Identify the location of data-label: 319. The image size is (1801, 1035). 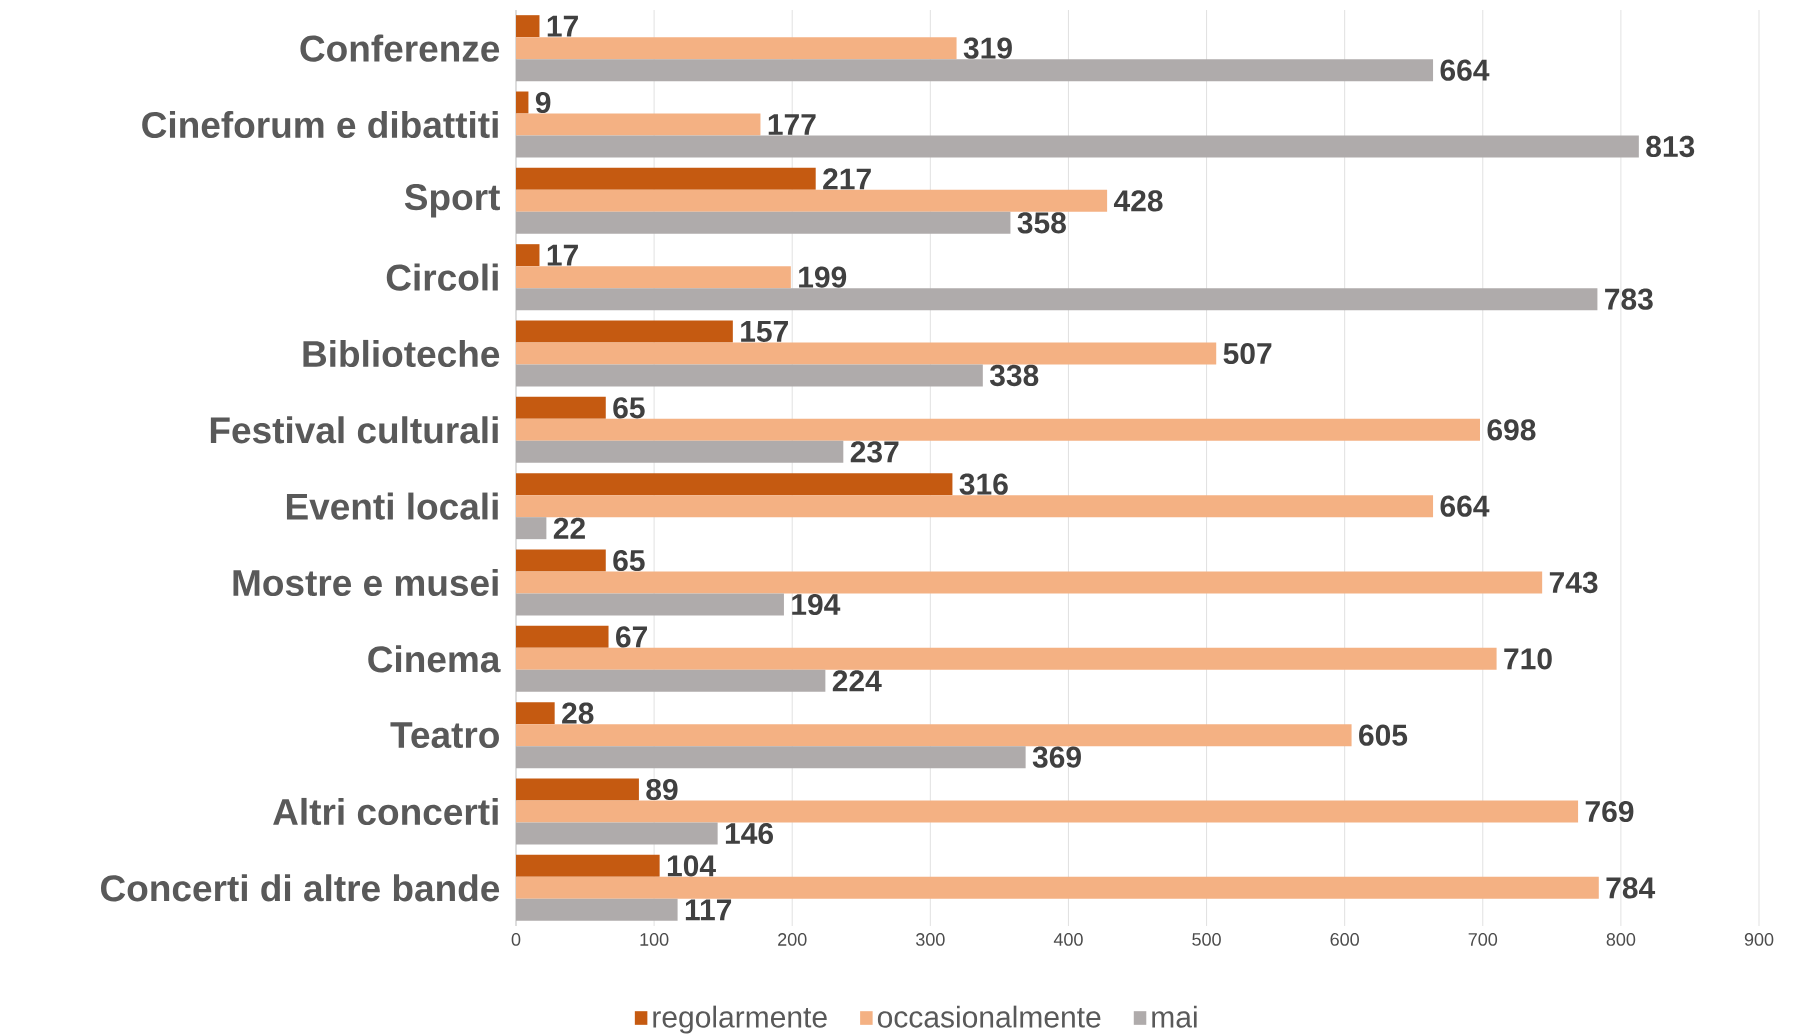
(987, 48).